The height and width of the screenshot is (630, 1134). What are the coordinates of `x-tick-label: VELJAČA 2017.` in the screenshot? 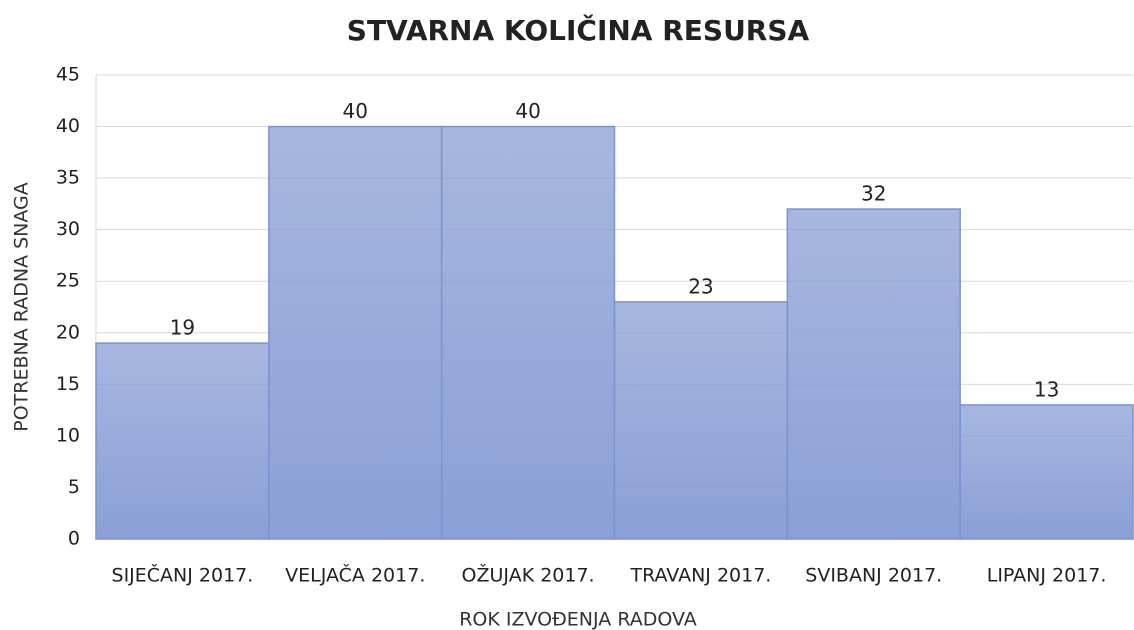 It's located at (355, 575).